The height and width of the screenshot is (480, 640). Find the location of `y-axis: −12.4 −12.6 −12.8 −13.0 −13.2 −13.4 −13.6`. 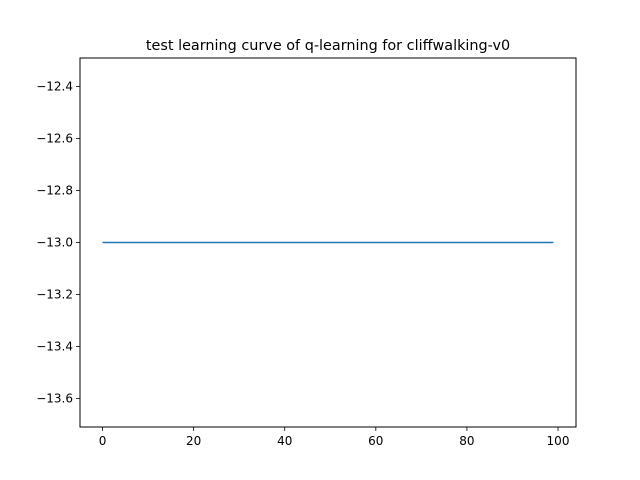

y-axis: −12.4 −12.6 −12.8 −13.0 −13.2 −13.4 −13.6 is located at coordinates (58, 242).